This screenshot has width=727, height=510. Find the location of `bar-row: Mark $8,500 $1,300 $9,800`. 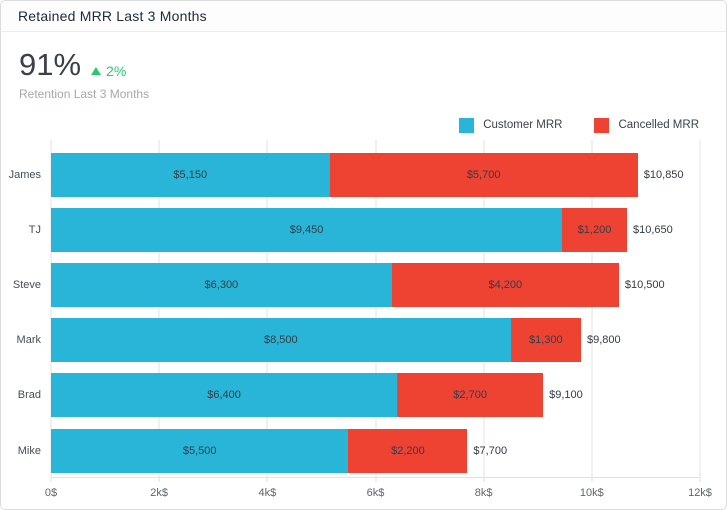

bar-row: Mark $8,500 $1,300 $9,800 is located at coordinates (358, 340).